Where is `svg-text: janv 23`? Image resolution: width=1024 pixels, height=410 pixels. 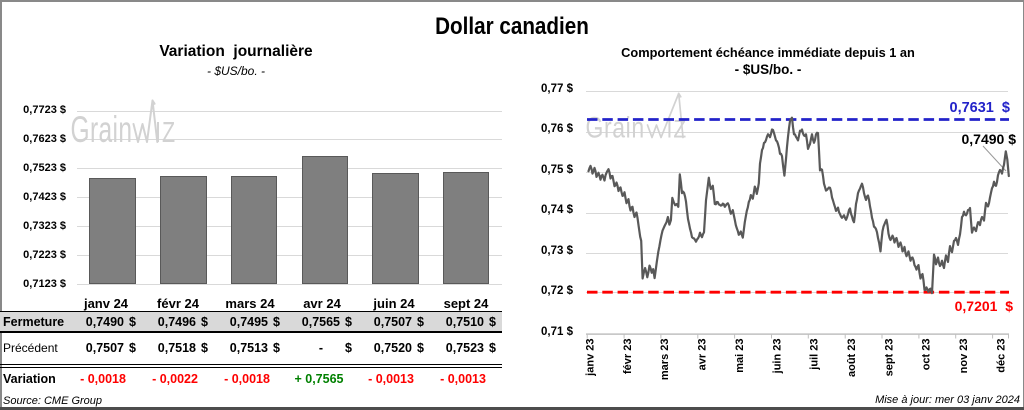
svg-text: janv 23 is located at coordinates (591, 358).